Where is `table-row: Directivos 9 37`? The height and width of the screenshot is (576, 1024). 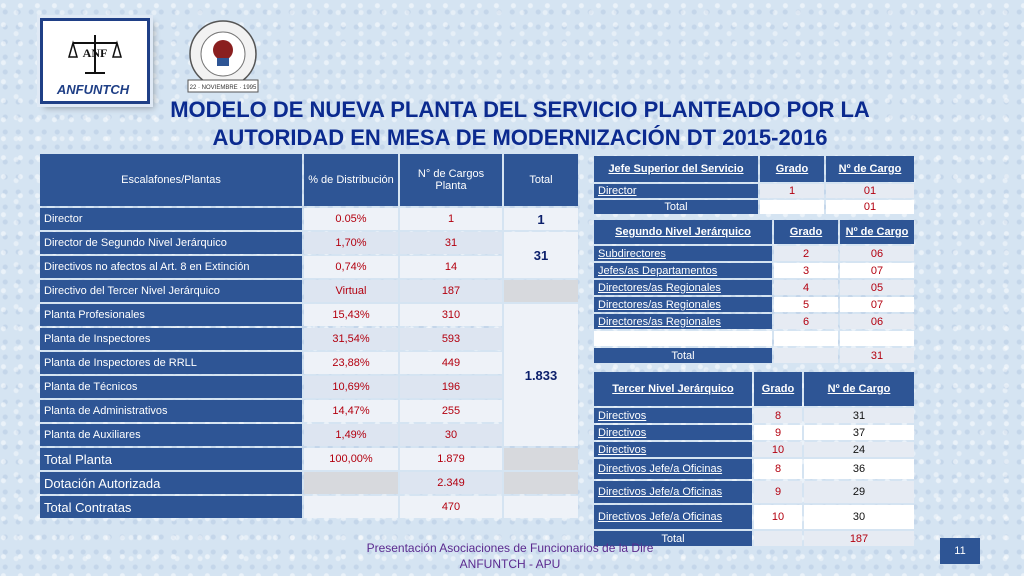 table-row: Directivos 9 37 is located at coordinates (754, 432).